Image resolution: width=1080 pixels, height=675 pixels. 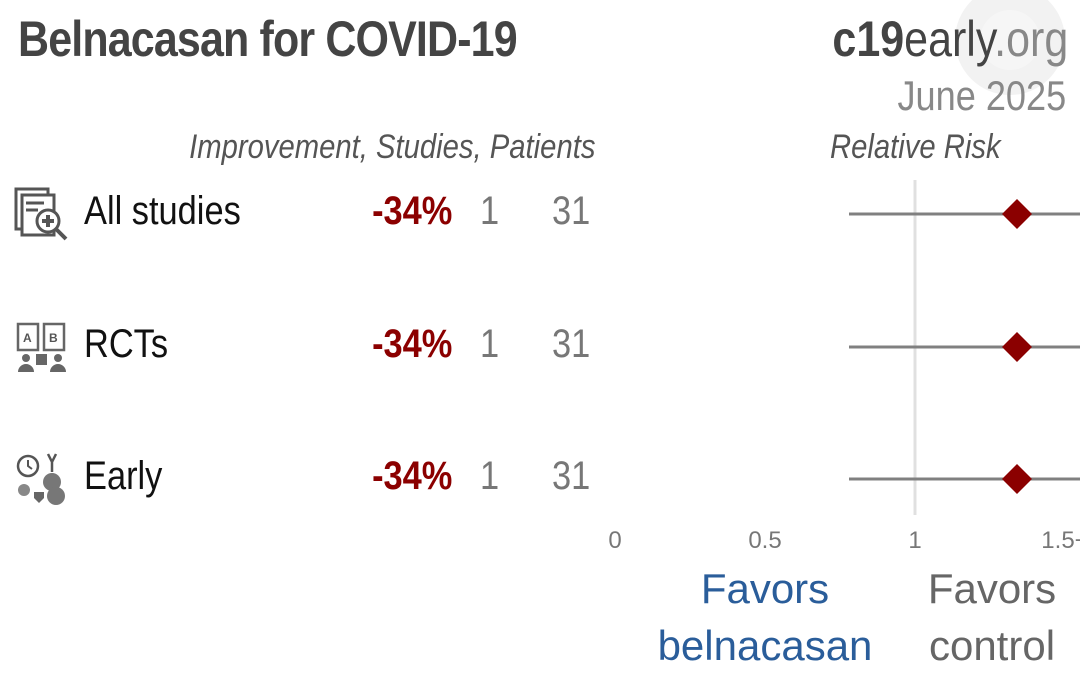 I want to click on date-label: June 2025, so click(x=981, y=95).